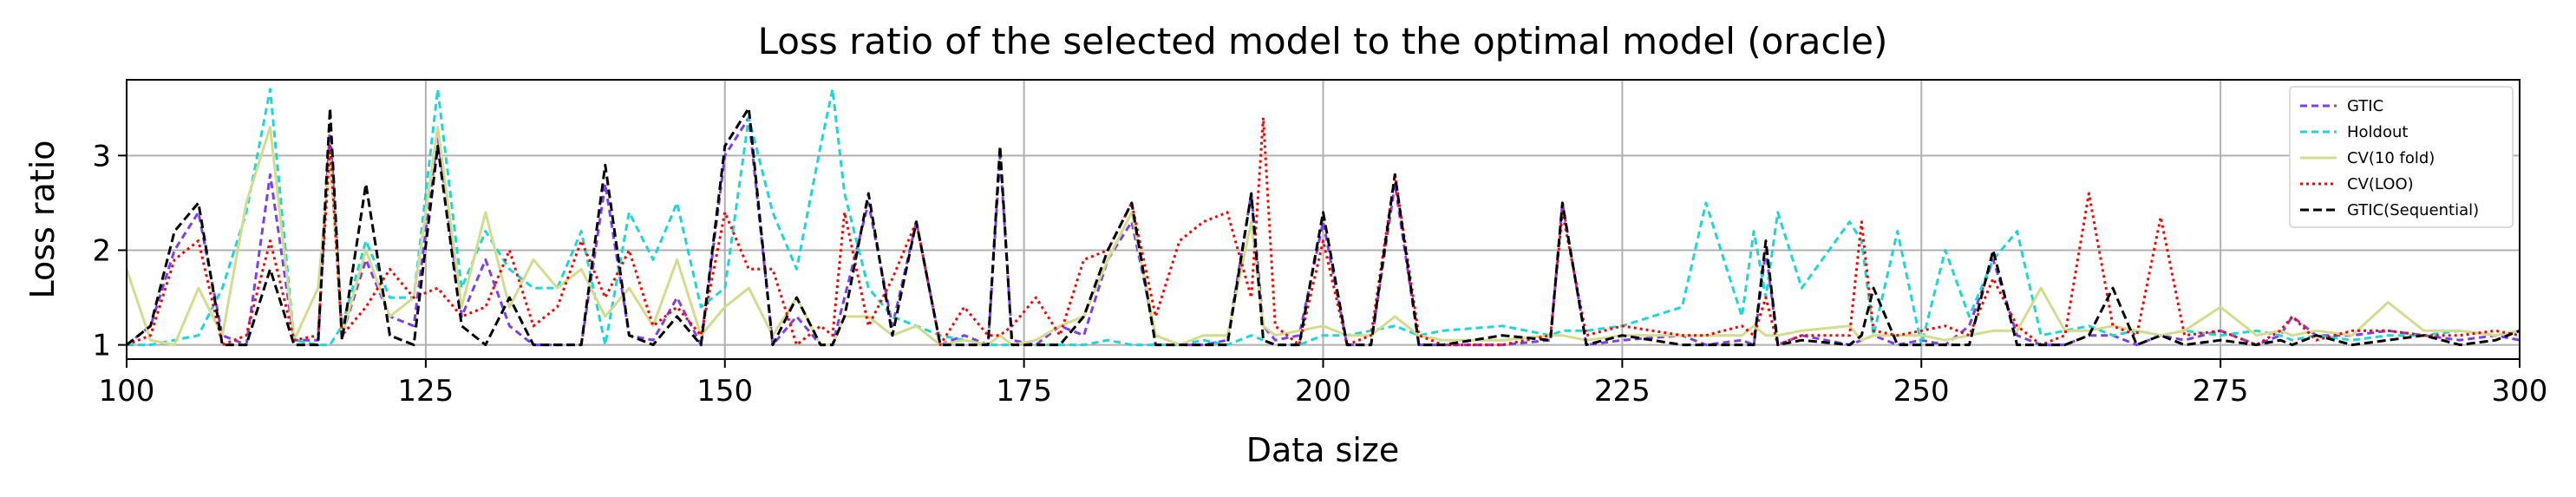 This screenshot has height=497, width=2576. I want to click on x-tick-label: 200, so click(1323, 391).